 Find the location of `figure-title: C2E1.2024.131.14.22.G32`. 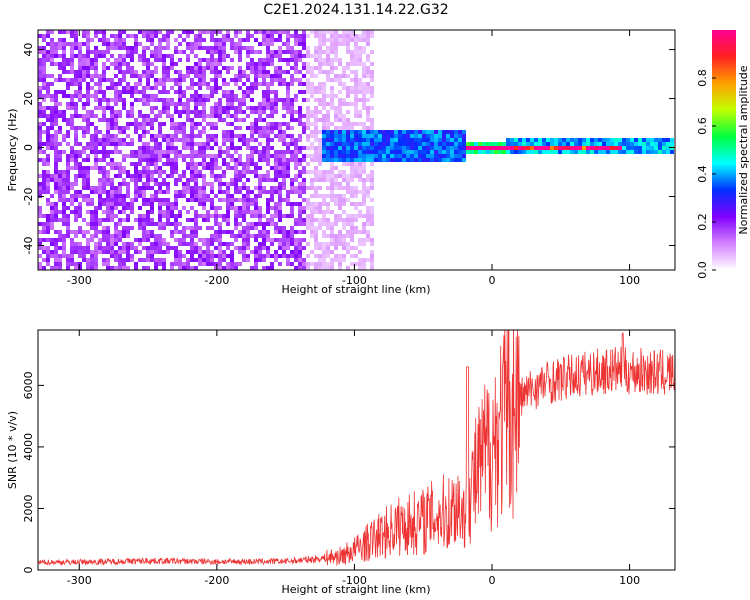

figure-title: C2E1.2024.131.14.22.G32 is located at coordinates (355, 10).